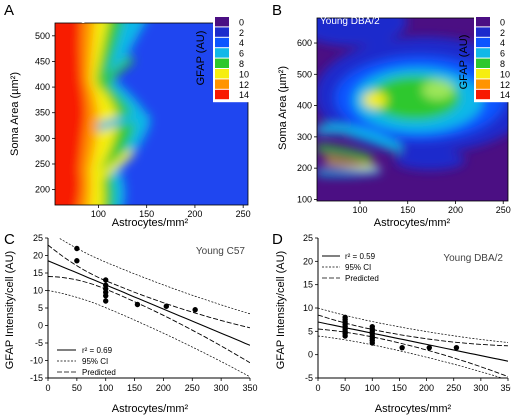 The width and height of the screenshot is (511, 418). I want to click on heatmap-a-colorbar-level: 2, so click(241, 33).